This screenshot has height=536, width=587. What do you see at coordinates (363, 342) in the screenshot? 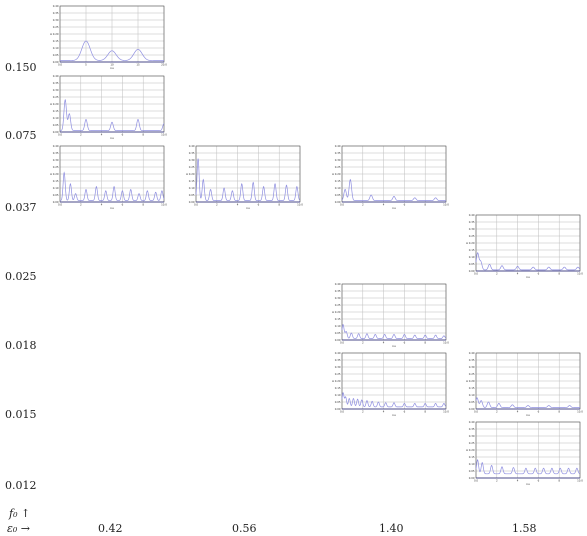
I see `x-tick-label: 2` at bounding box center [363, 342].